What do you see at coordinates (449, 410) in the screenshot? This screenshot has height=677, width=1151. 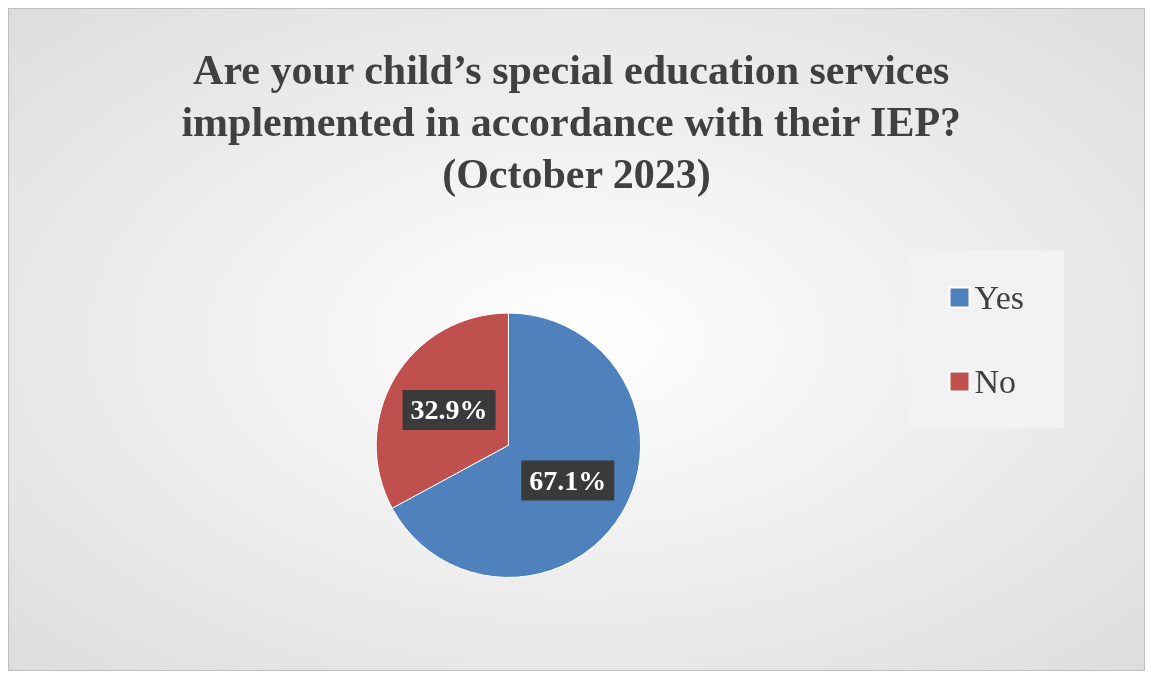 I see `data-label: 32.9%` at bounding box center [449, 410].